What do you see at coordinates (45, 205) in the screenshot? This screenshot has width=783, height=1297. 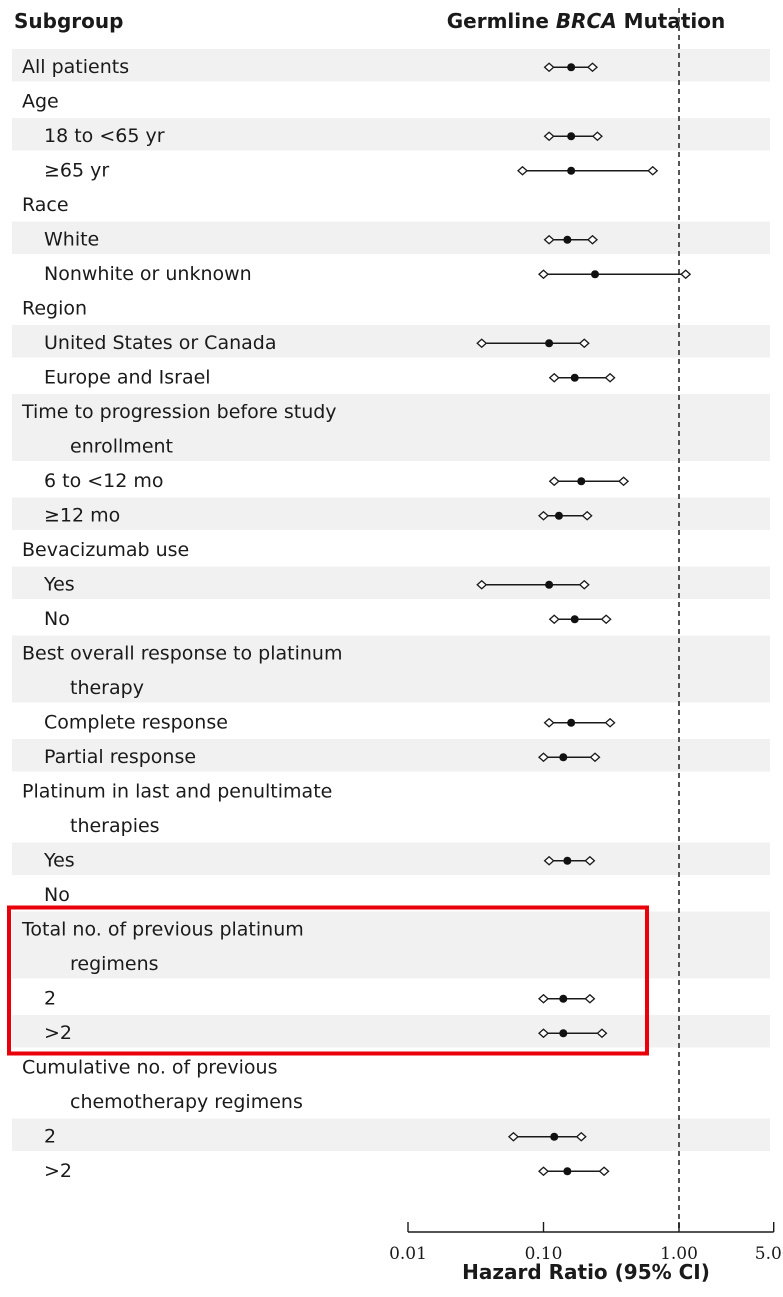 I see `subgroup-label: Race` at bounding box center [45, 205].